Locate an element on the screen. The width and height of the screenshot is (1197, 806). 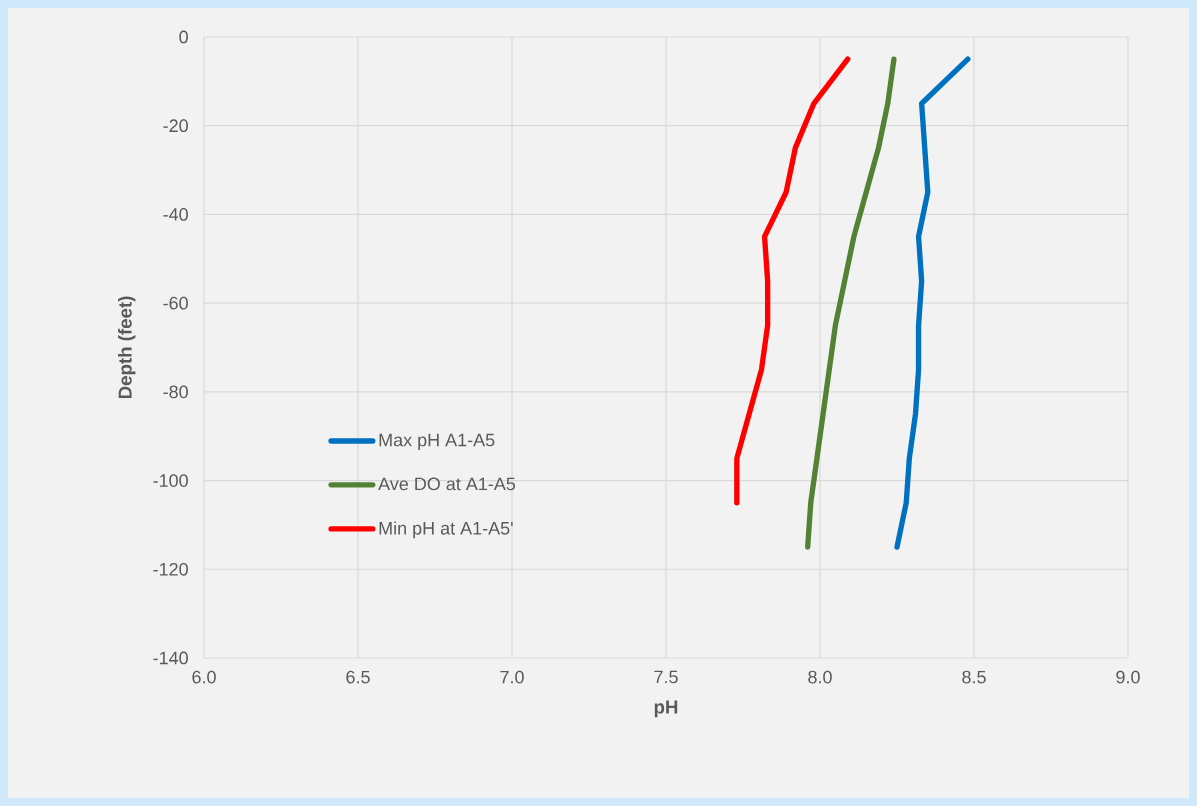
y-tick-label: 0 is located at coordinates (183, 37).